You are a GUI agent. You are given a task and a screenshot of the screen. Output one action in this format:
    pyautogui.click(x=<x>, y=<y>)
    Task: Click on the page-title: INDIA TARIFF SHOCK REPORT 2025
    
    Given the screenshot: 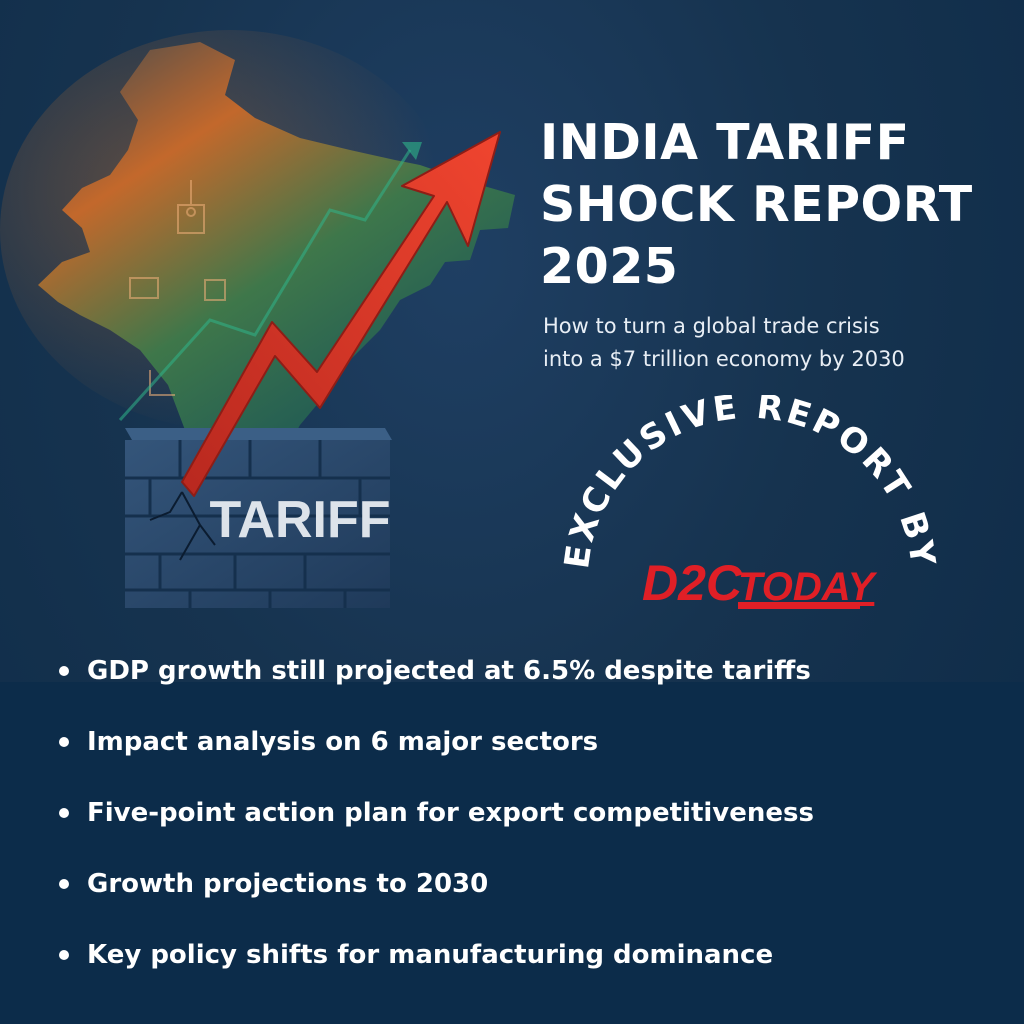 What is the action you would take?
    pyautogui.click(x=775, y=205)
    